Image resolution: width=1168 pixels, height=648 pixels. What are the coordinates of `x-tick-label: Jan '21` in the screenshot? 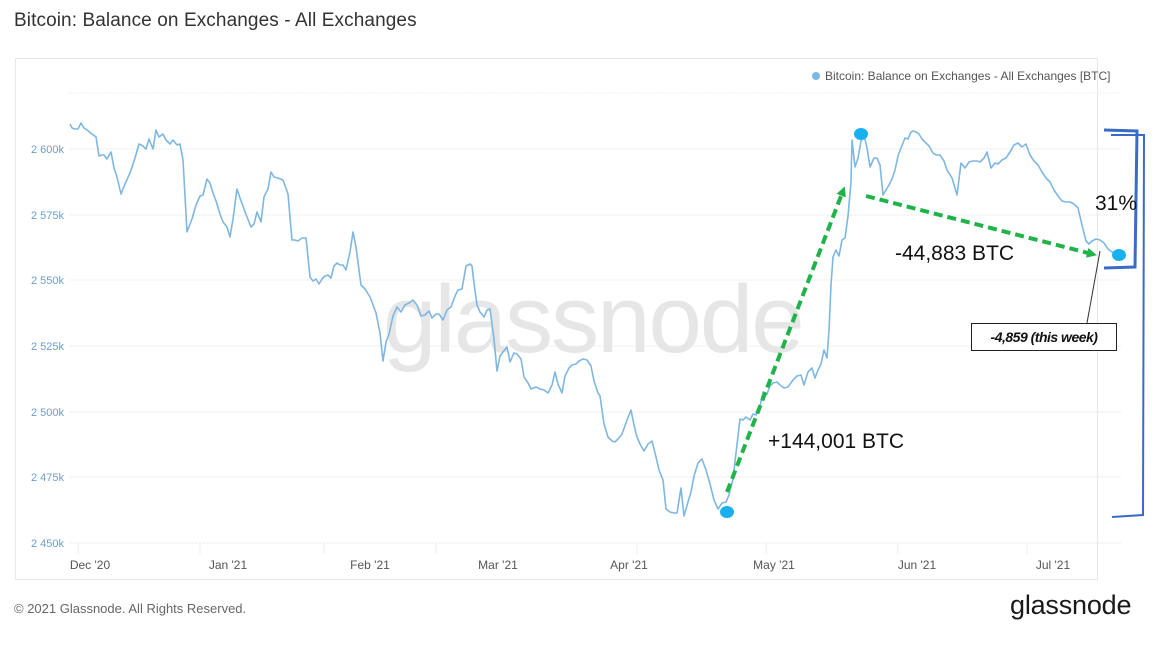 It's located at (228, 565).